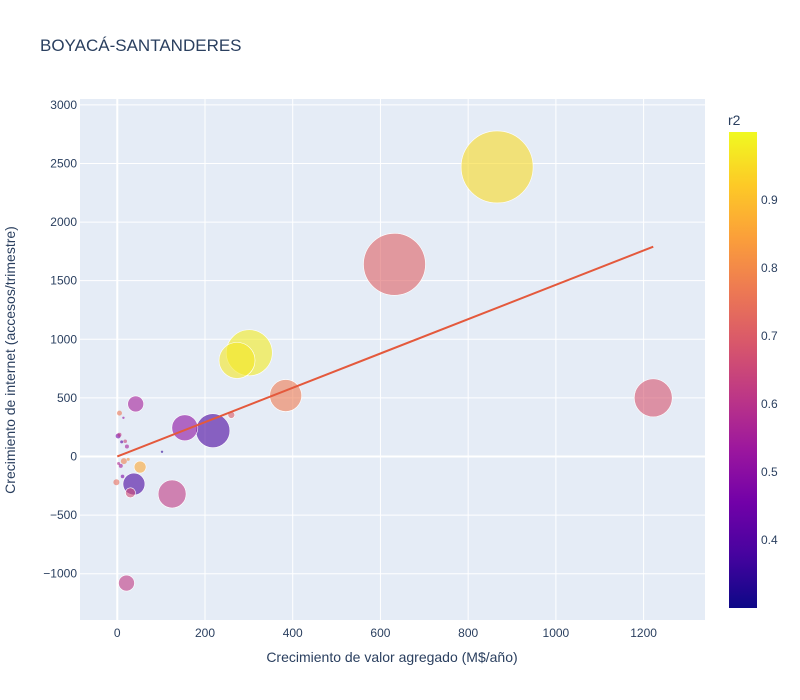 The height and width of the screenshot is (700, 800). I want to click on x-tick-label: 800, so click(468, 633).